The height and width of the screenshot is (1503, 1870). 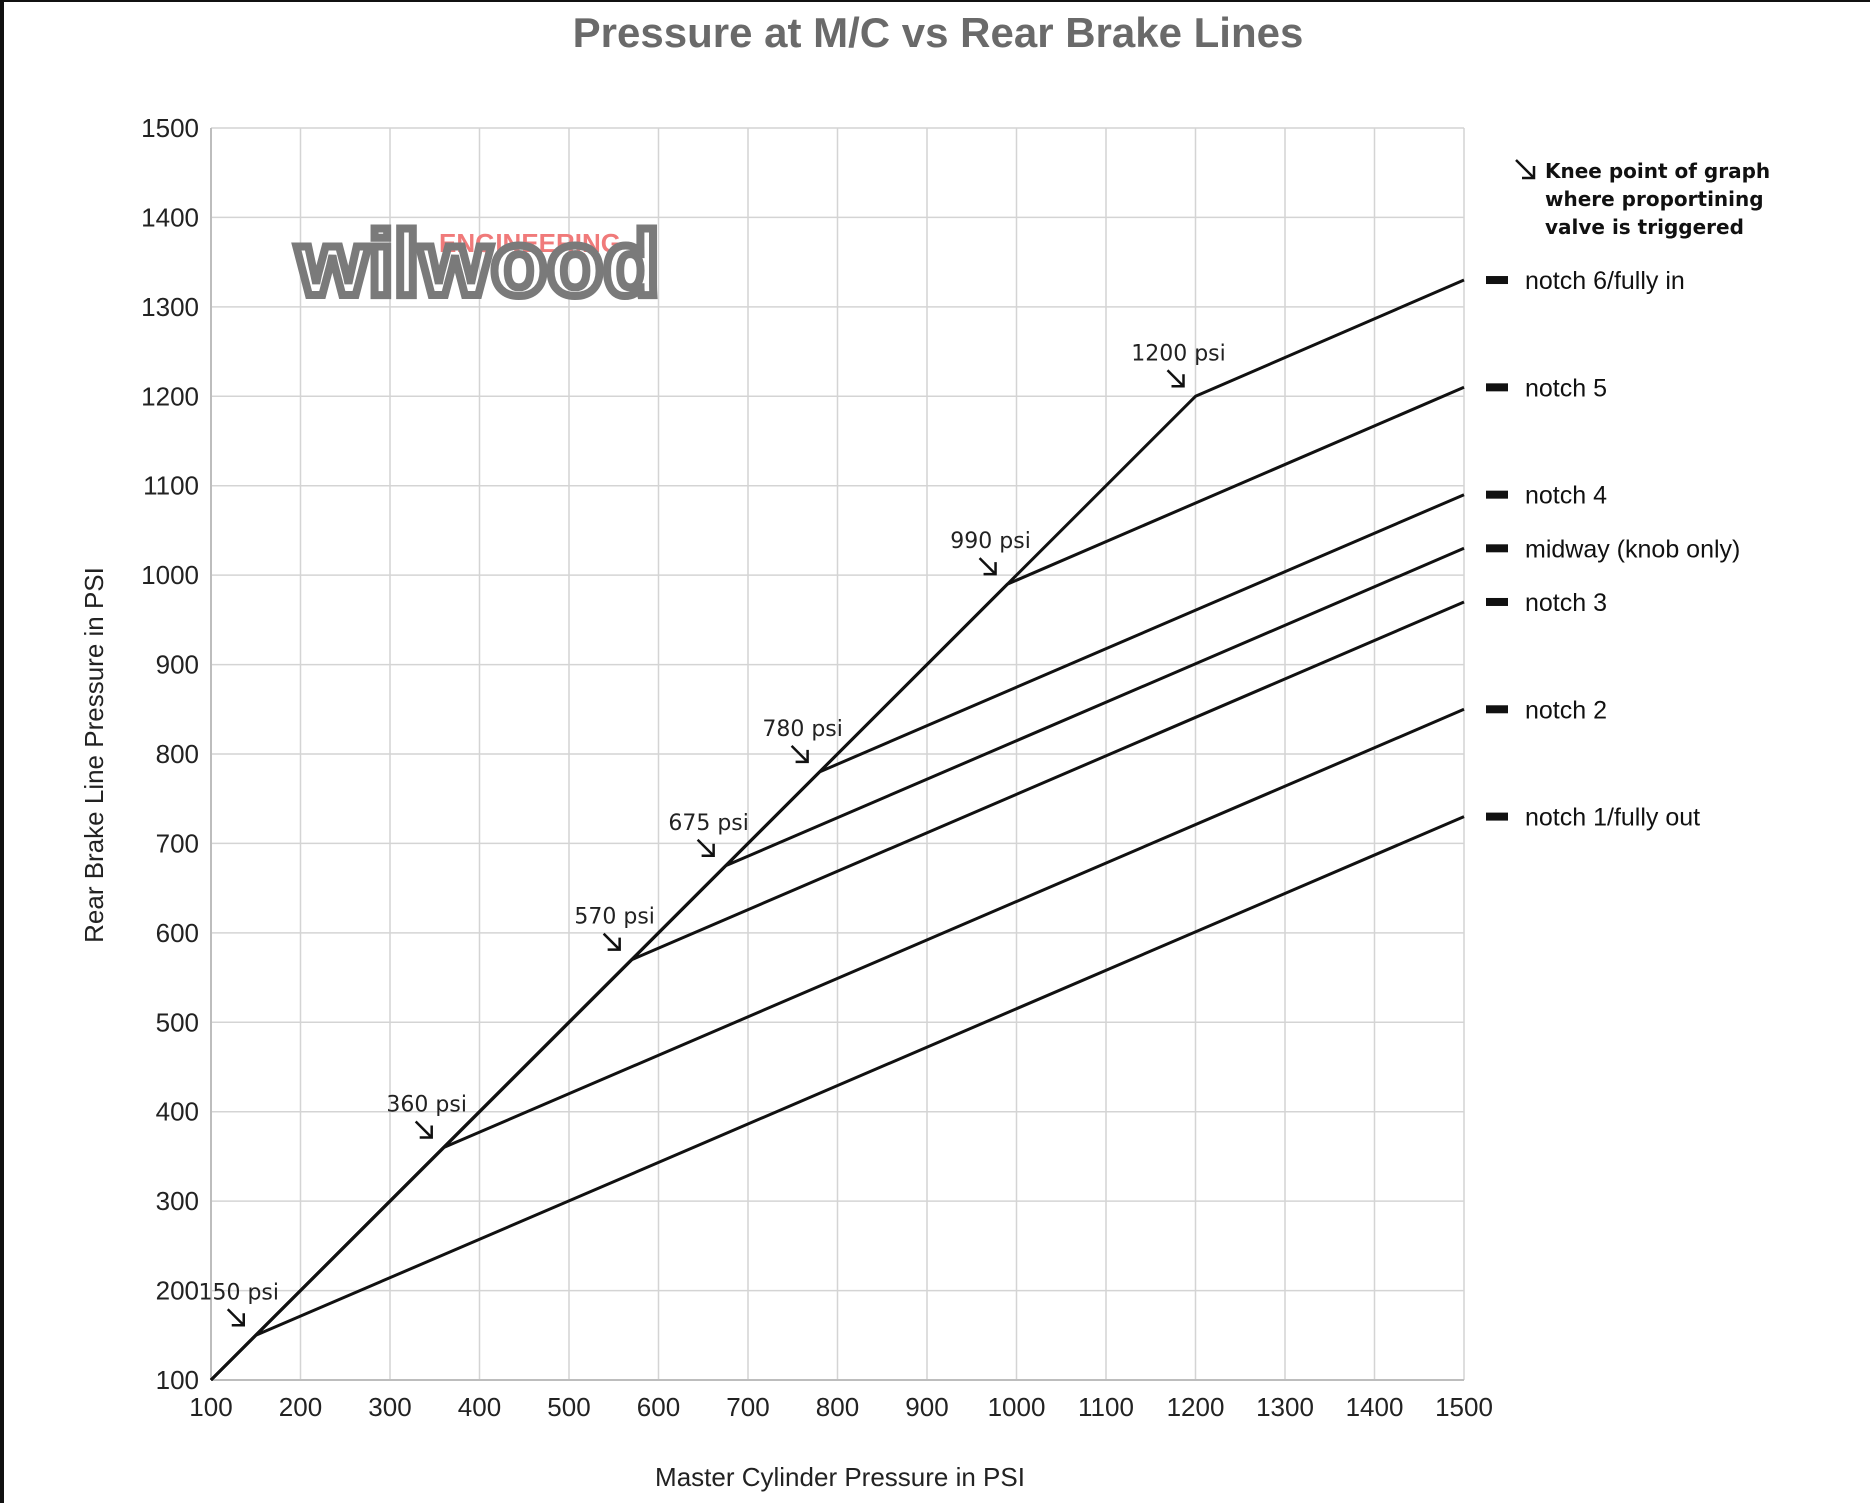 What do you see at coordinates (177, 665) in the screenshot?
I see `y-tick-label: 900` at bounding box center [177, 665].